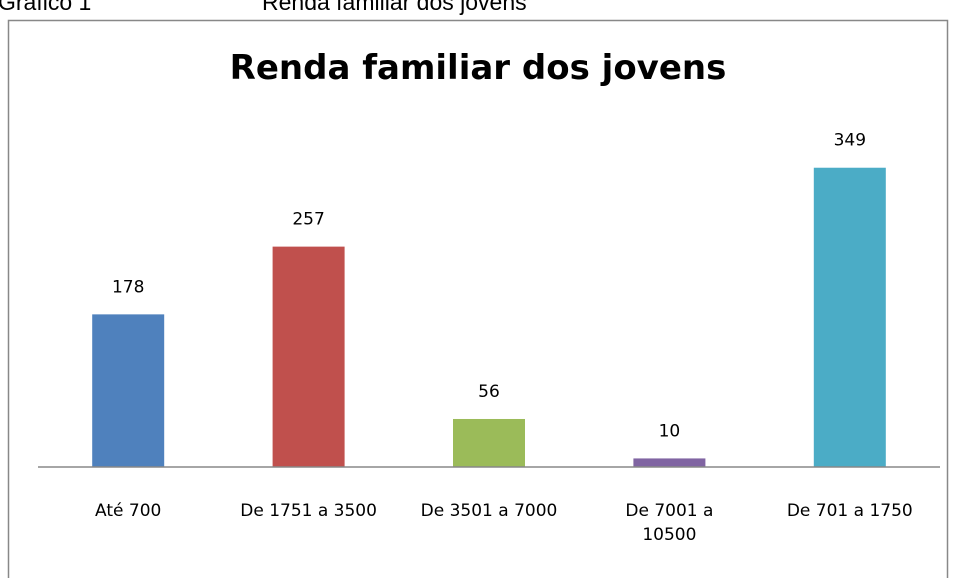  Describe the element at coordinates (669, 523) in the screenshot. I see `x-tick-label: De 7001 a 10500` at that location.